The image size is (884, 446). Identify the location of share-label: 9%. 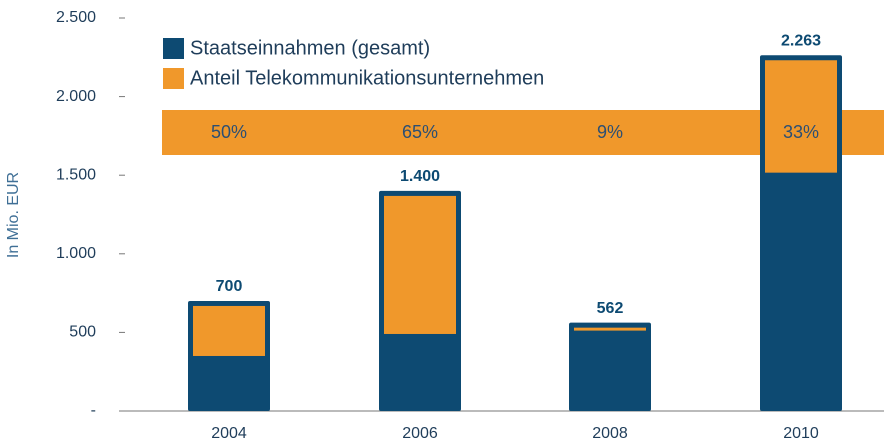
(610, 132).